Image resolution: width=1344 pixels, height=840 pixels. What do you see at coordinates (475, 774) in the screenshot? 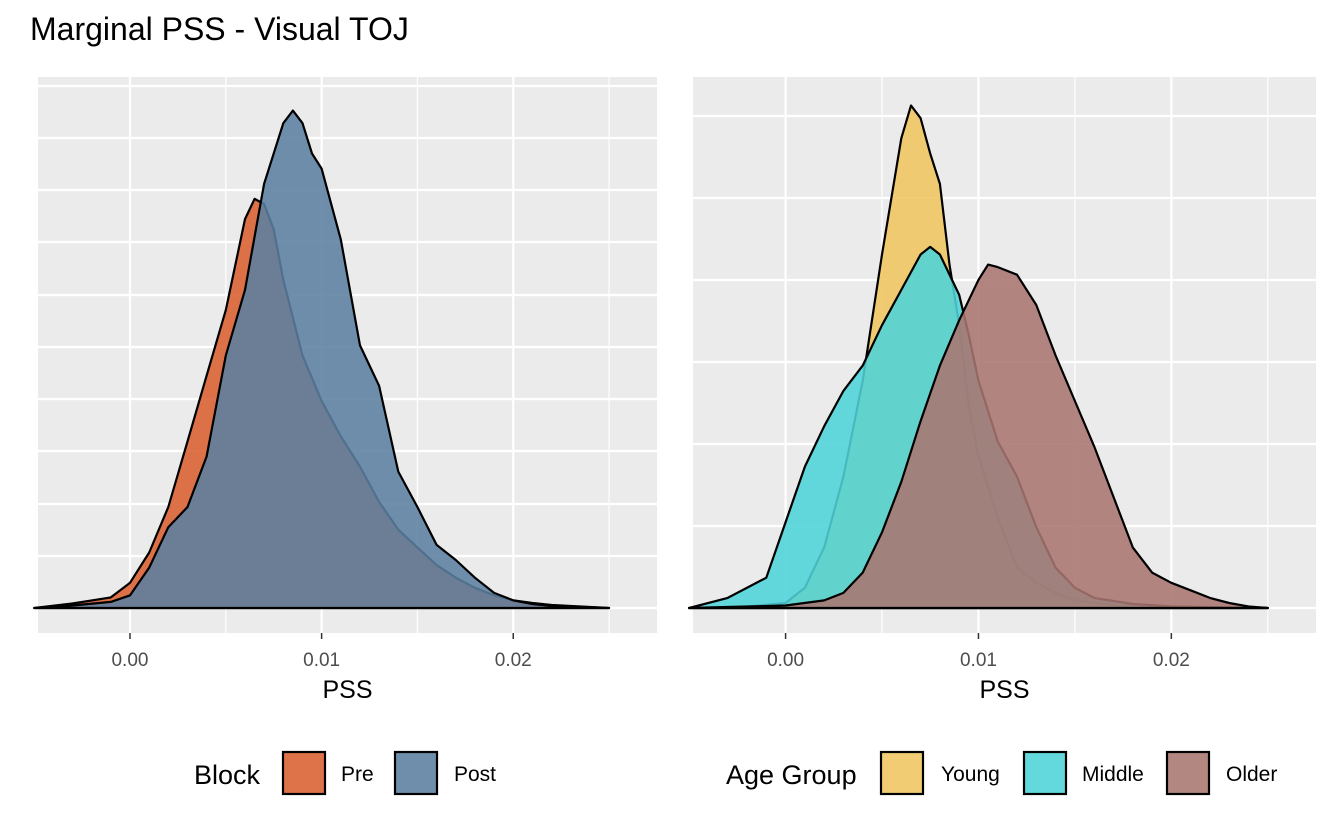
I see `legend-label-post: Post` at bounding box center [475, 774].